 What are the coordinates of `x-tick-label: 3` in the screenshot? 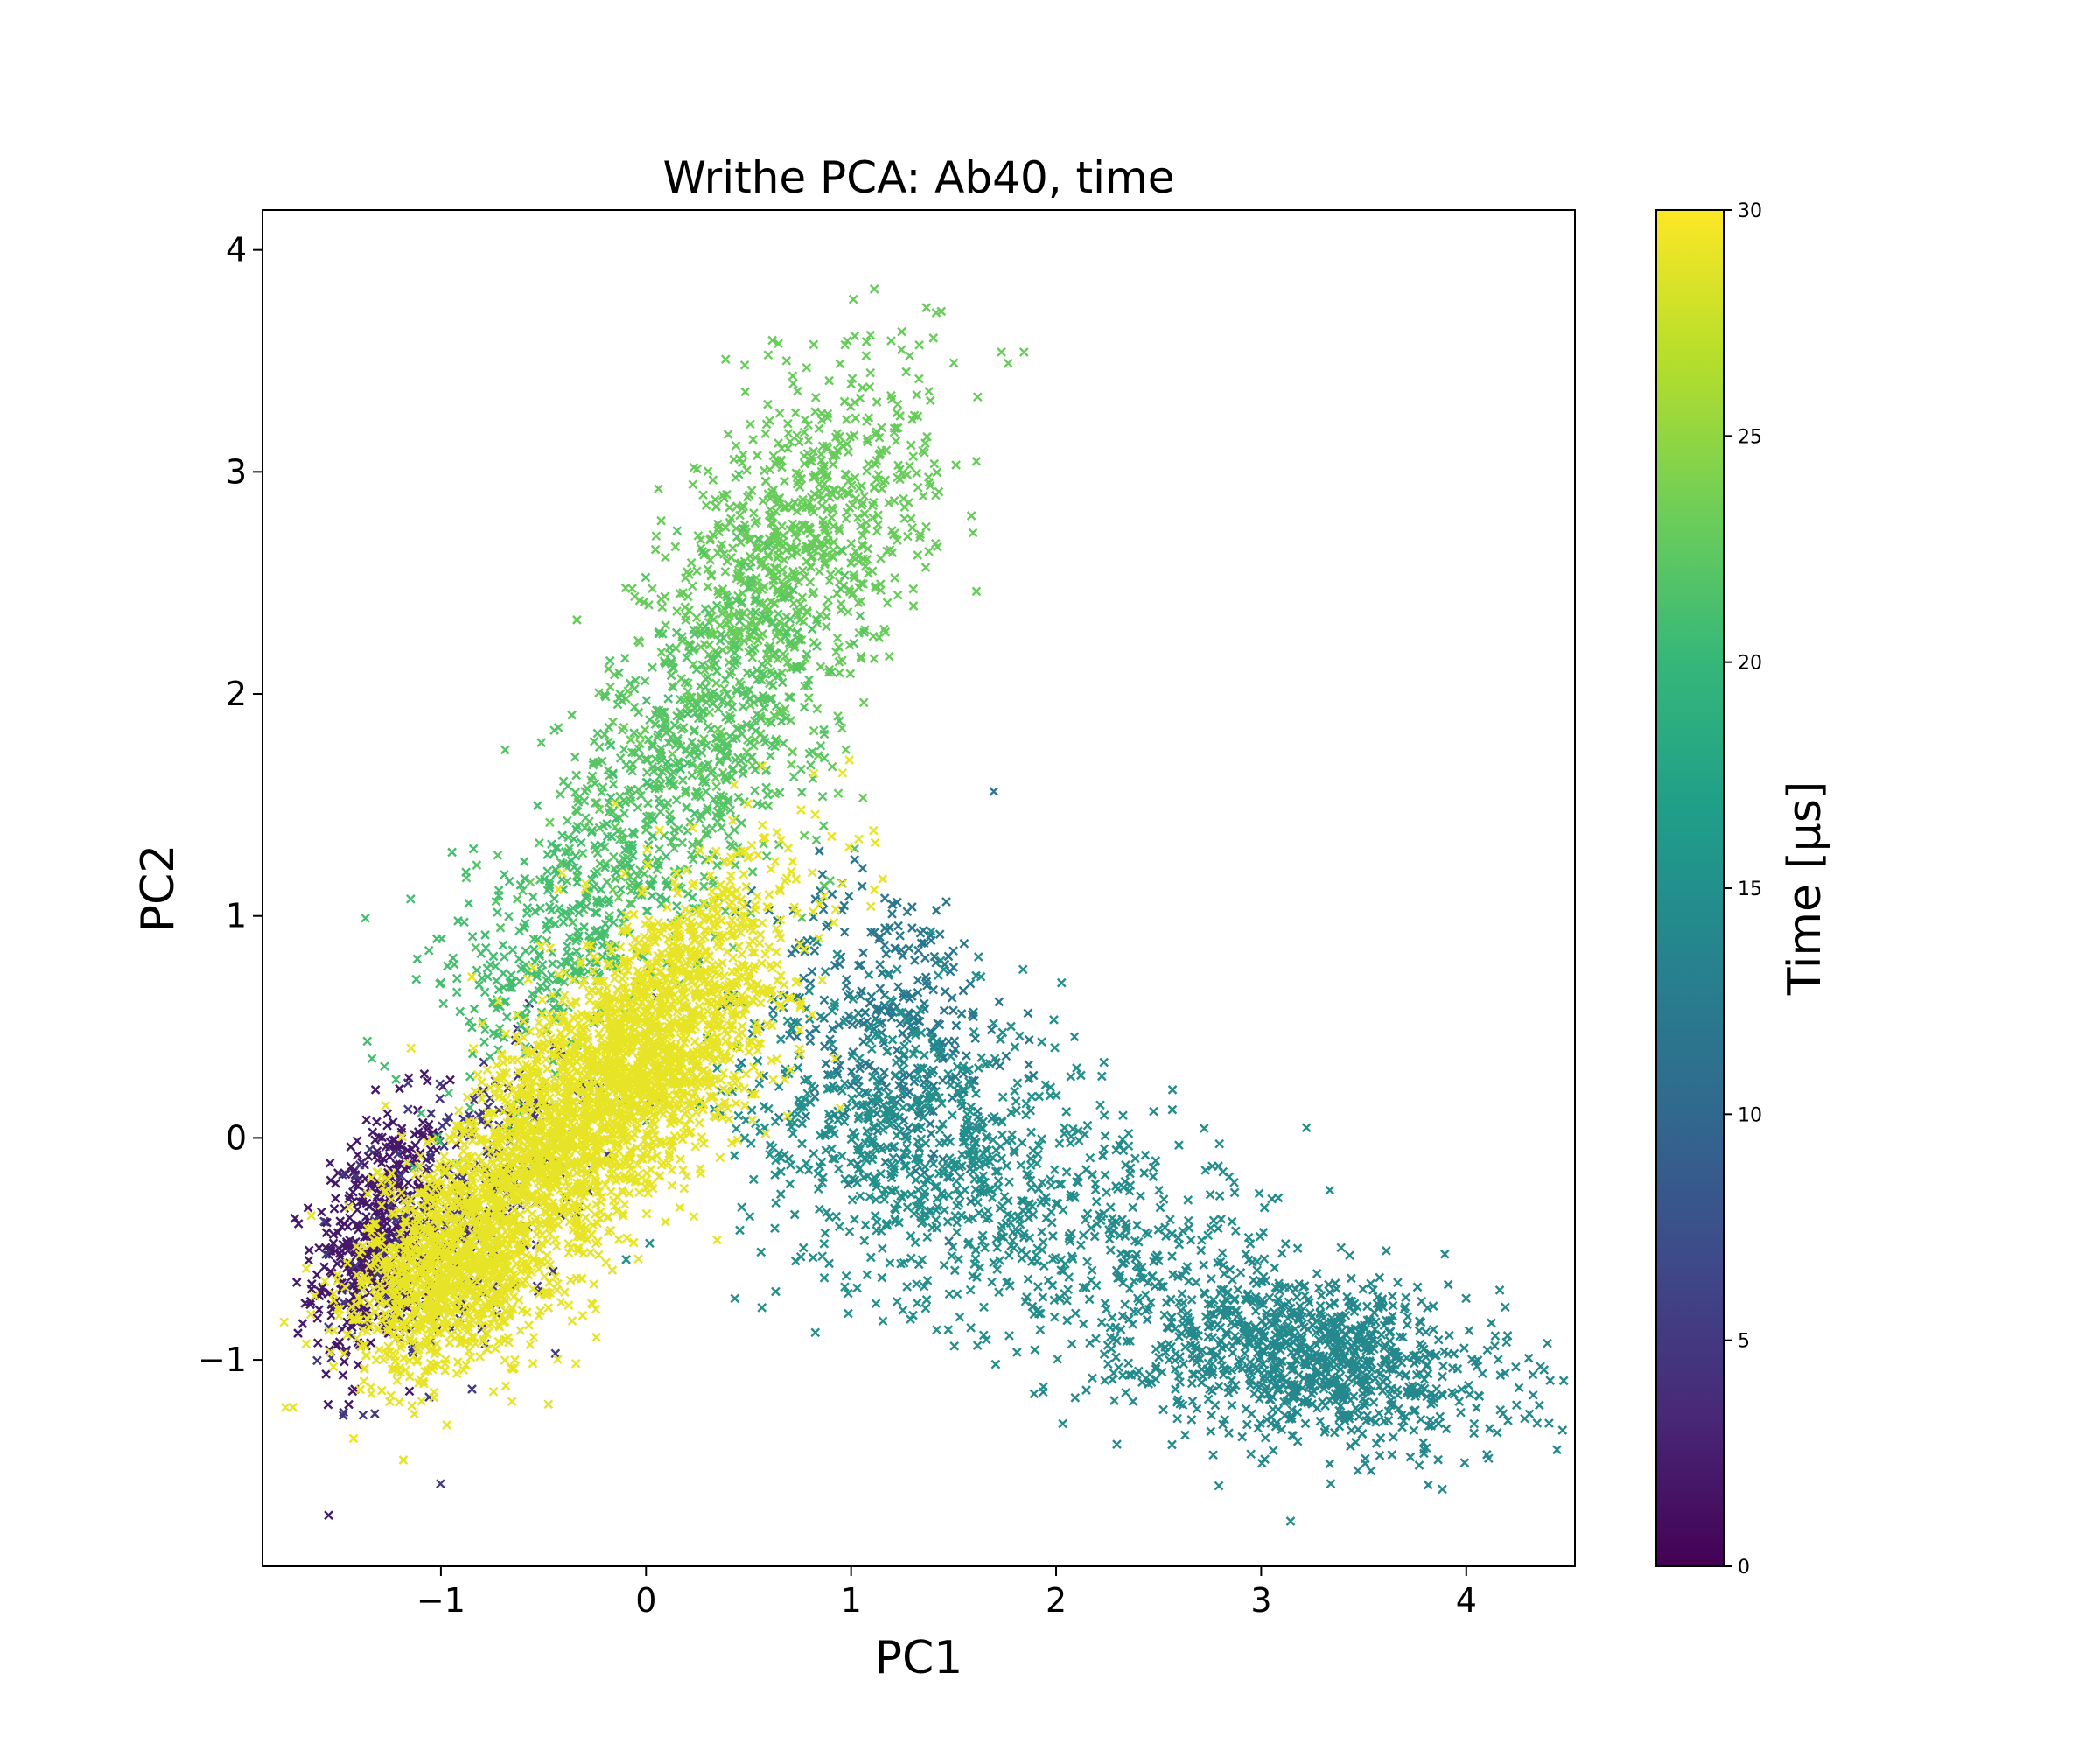 It's located at (1260, 1600).